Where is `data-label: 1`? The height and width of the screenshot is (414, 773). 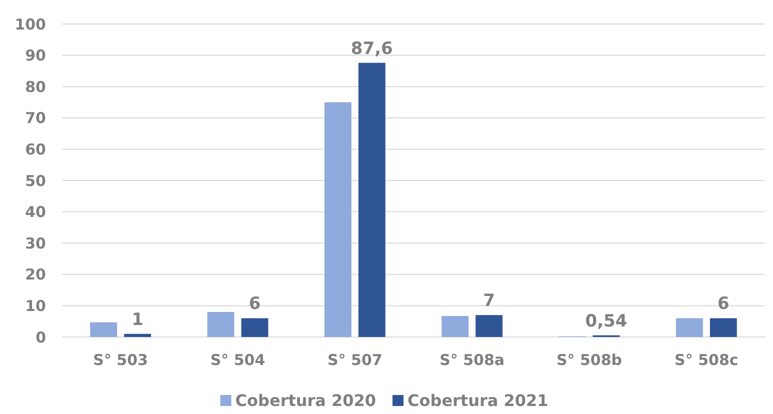 data-label: 1 is located at coordinates (138, 320).